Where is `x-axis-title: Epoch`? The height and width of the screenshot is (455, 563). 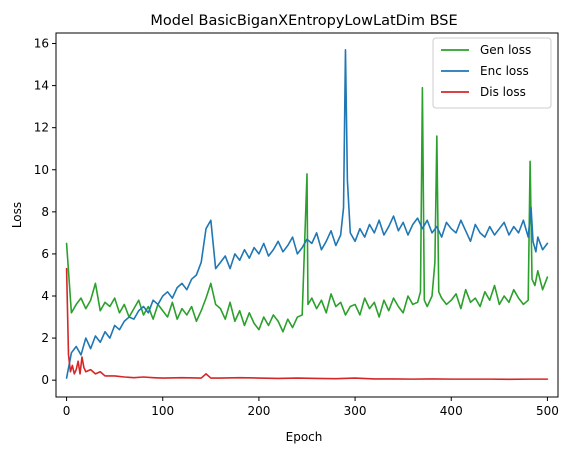 x-axis-title: Epoch is located at coordinates (304, 437).